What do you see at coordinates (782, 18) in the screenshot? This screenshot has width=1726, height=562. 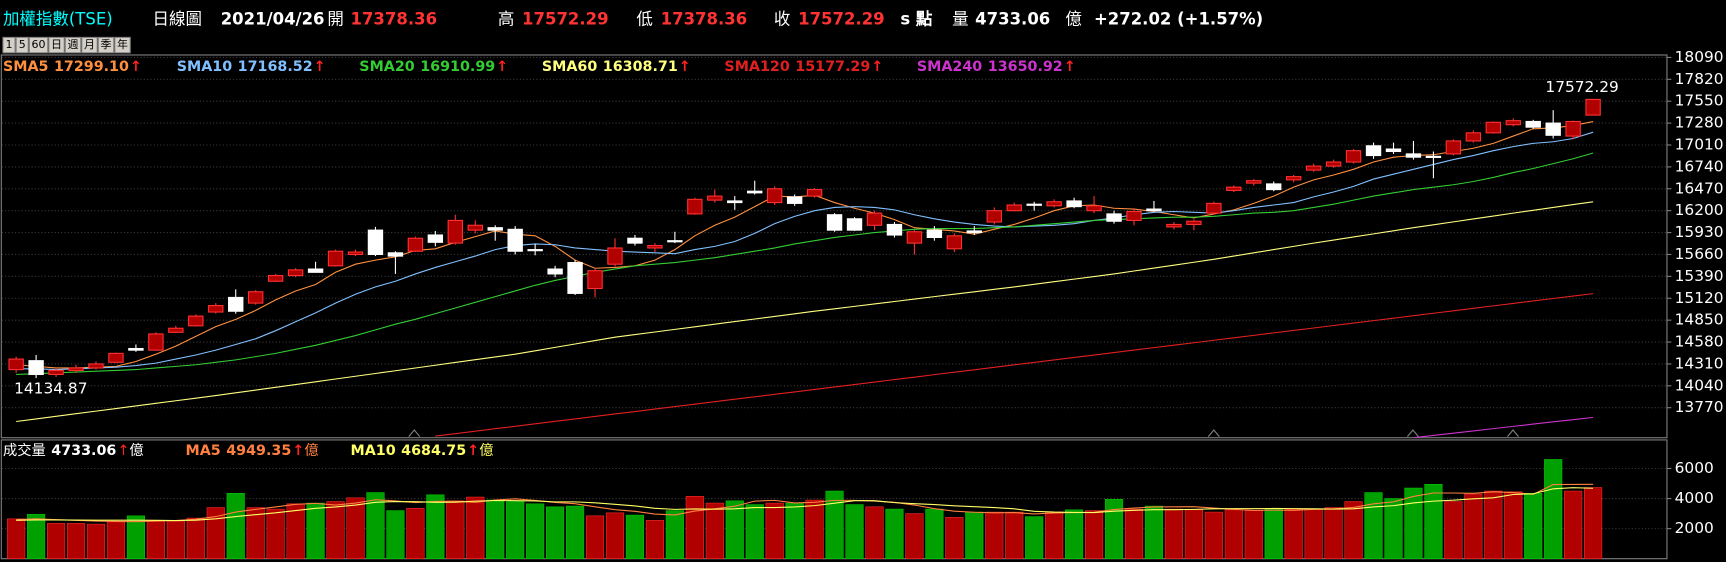 I see `close-label: 收` at bounding box center [782, 18].